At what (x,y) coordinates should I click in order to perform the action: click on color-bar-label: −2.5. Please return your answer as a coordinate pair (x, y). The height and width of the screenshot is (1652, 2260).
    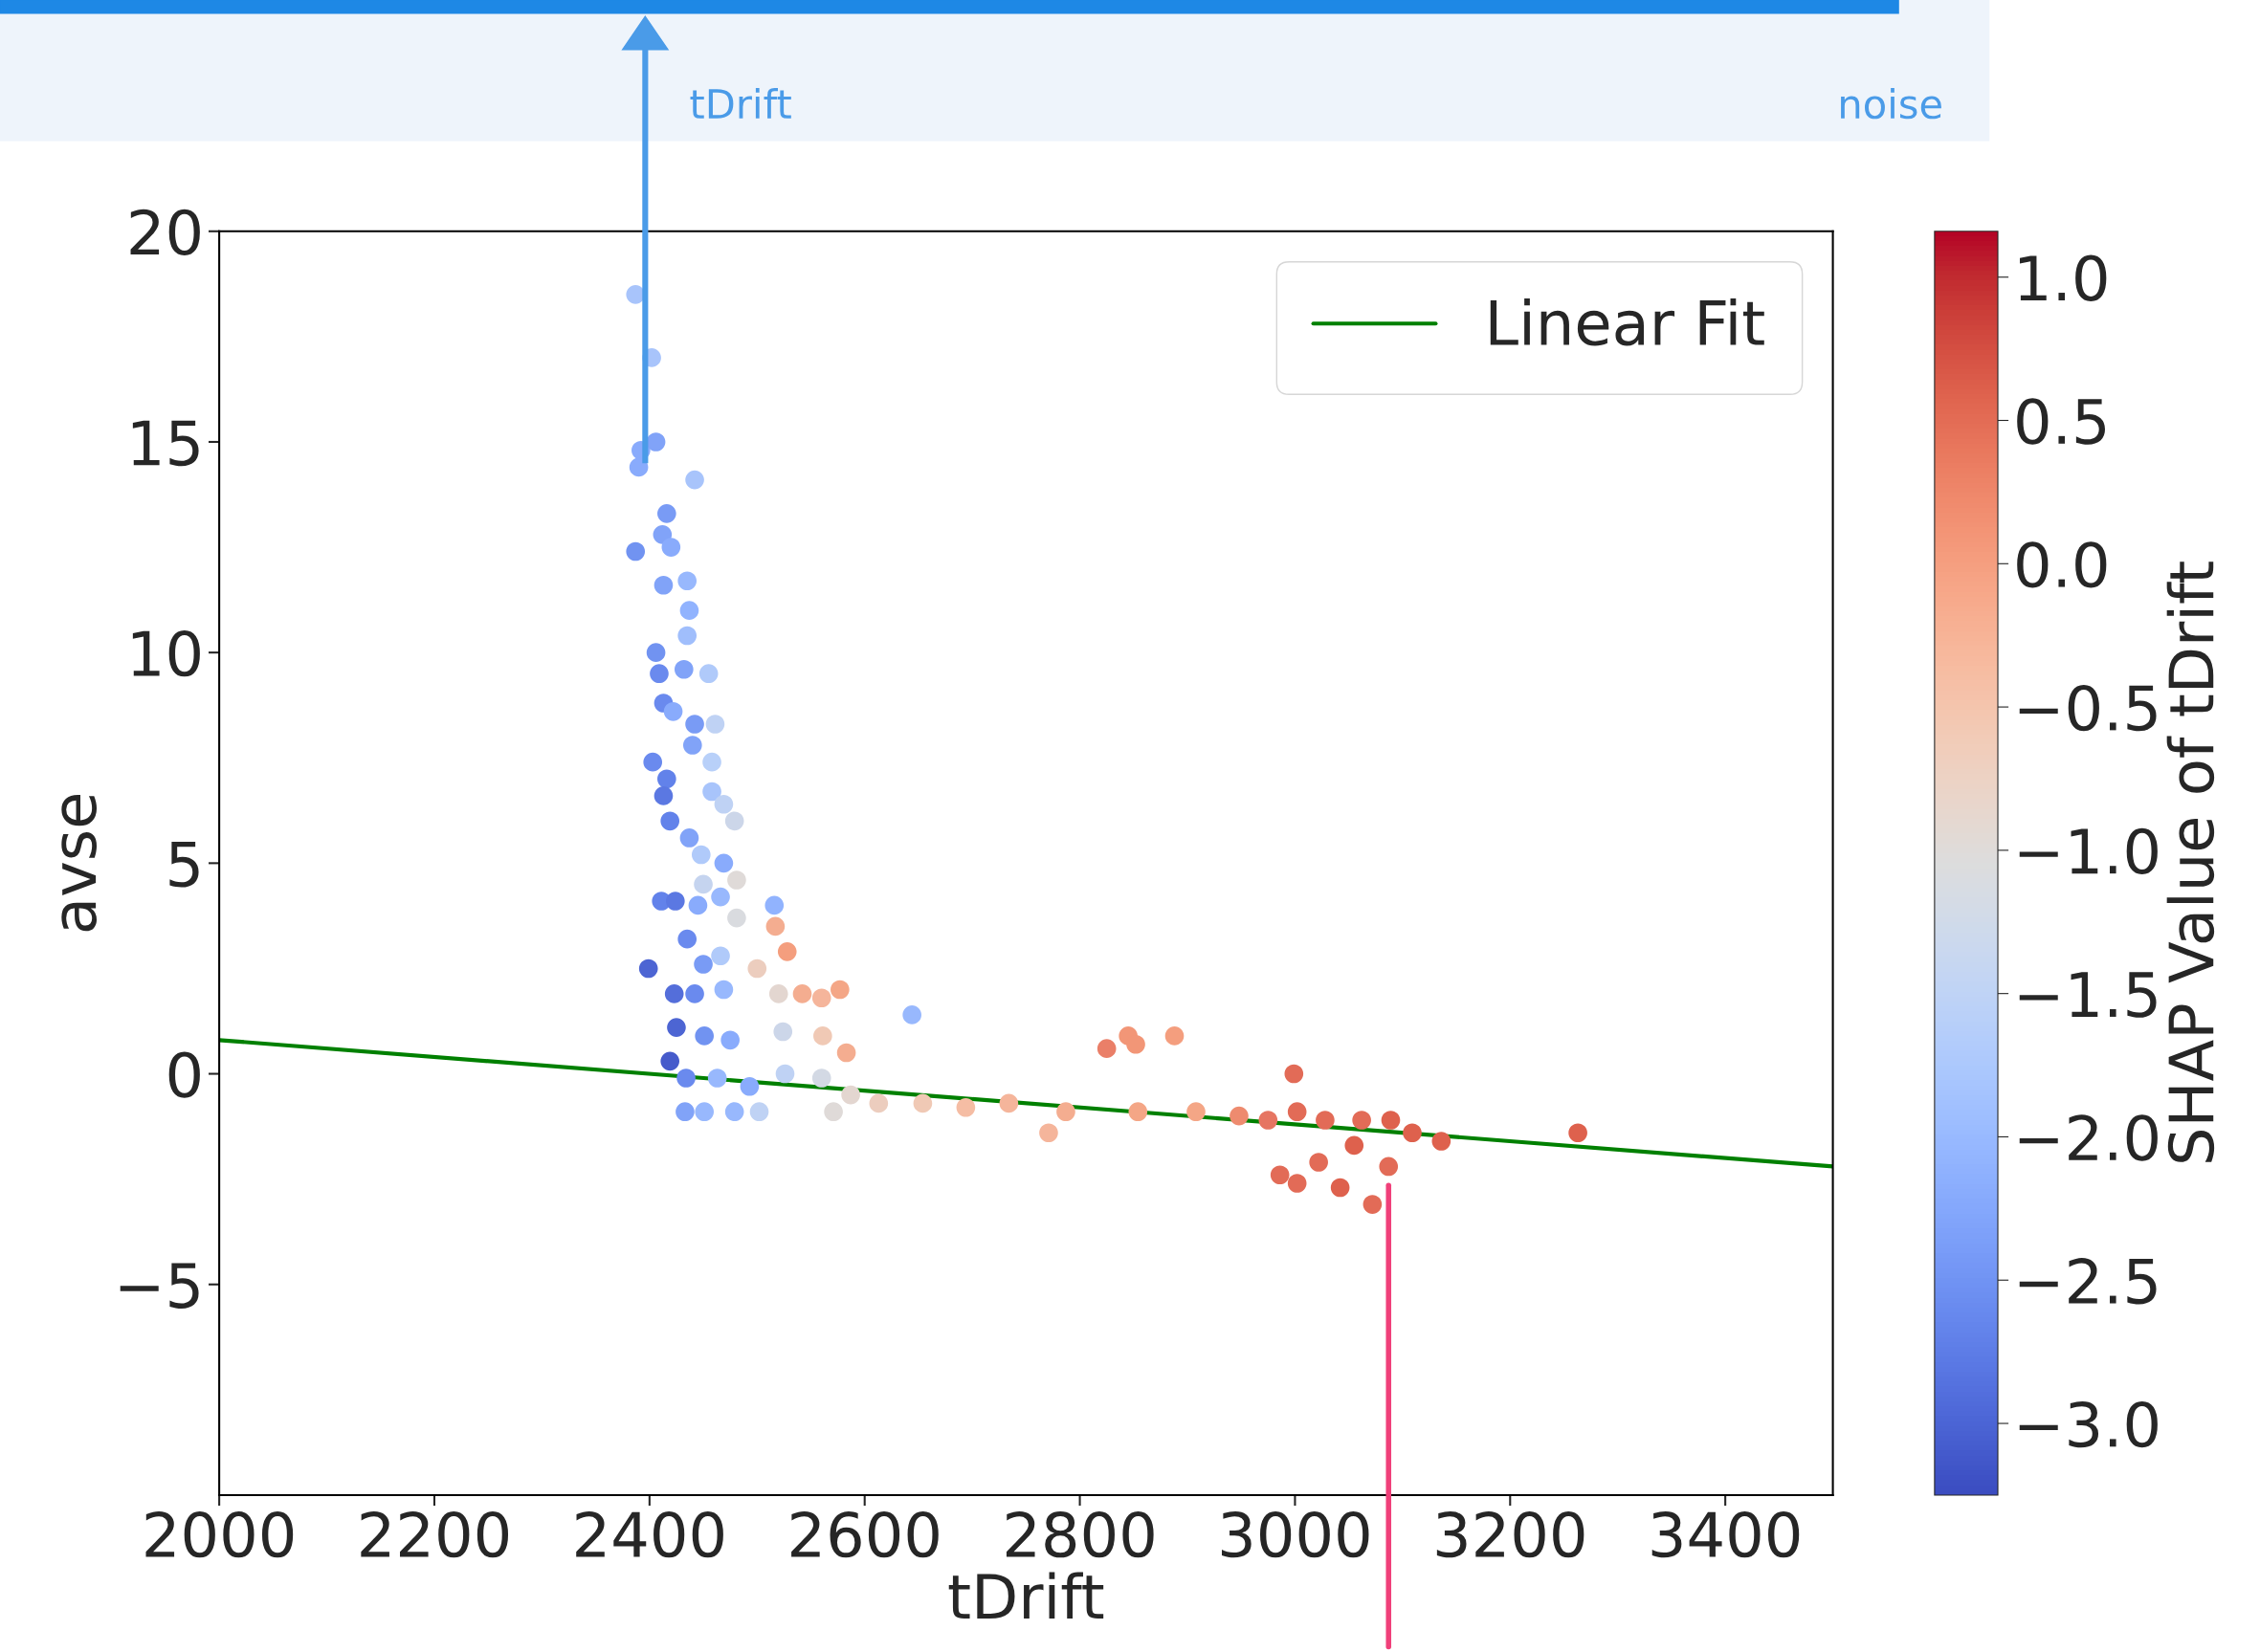
    Looking at the image, I should click on (2088, 1281).